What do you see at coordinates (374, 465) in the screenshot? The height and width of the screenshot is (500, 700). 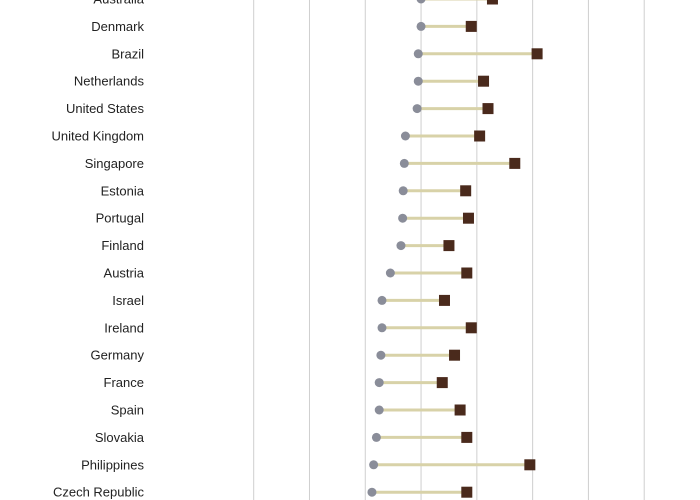 I see `start-marker-philippines` at bounding box center [374, 465].